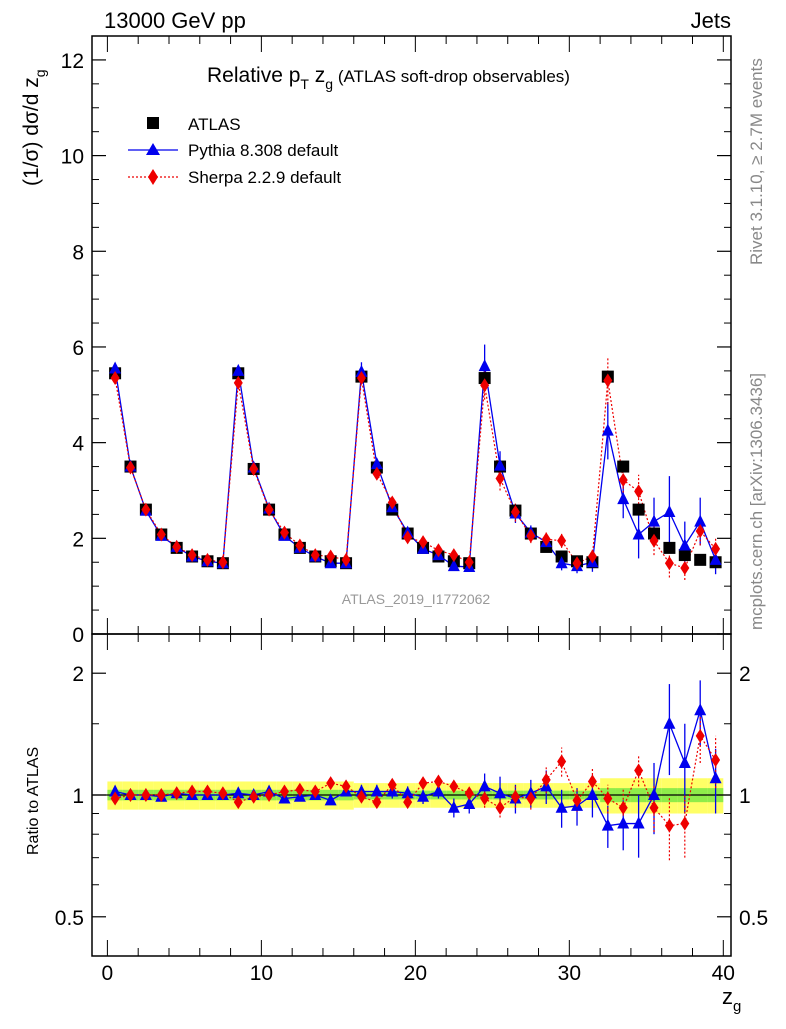  I want to click on ratio-ytick-label-right: 2, so click(745, 674).